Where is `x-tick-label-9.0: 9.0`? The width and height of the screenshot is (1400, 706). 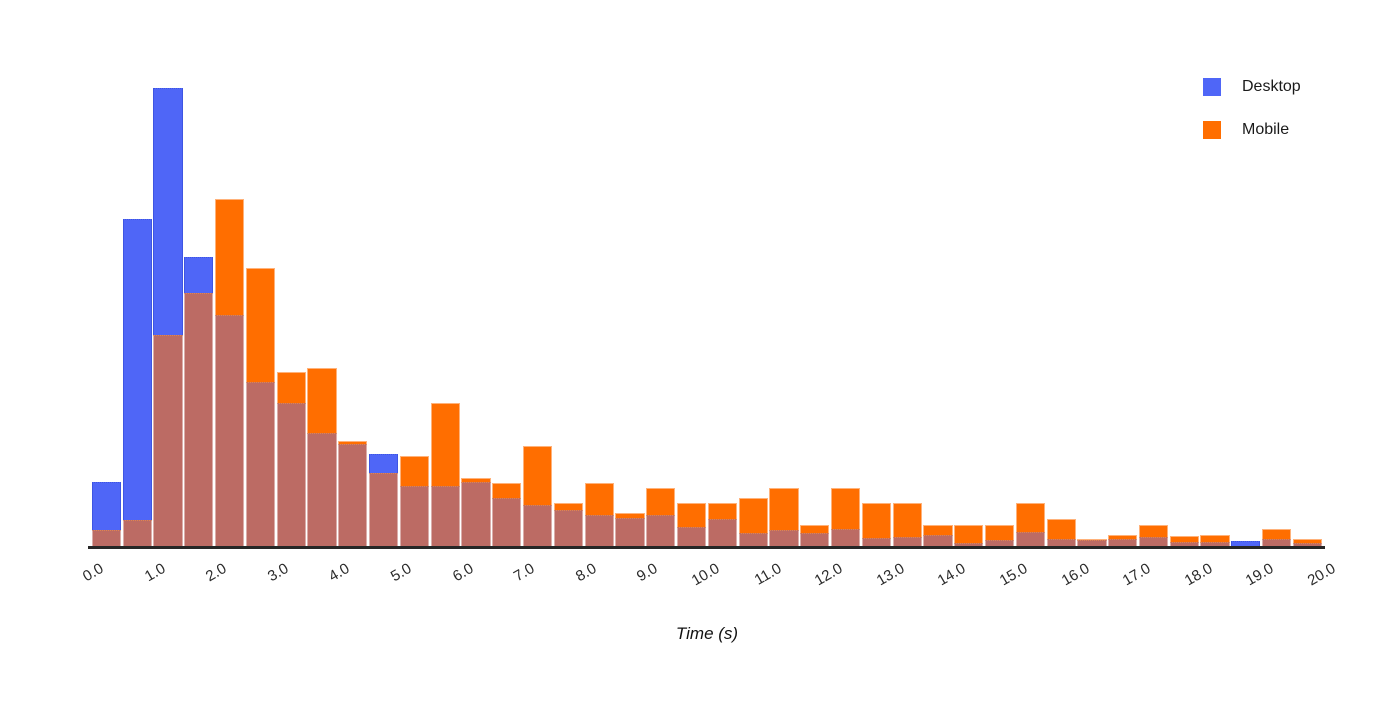 x-tick-label-9.0: 9.0 is located at coordinates (647, 573).